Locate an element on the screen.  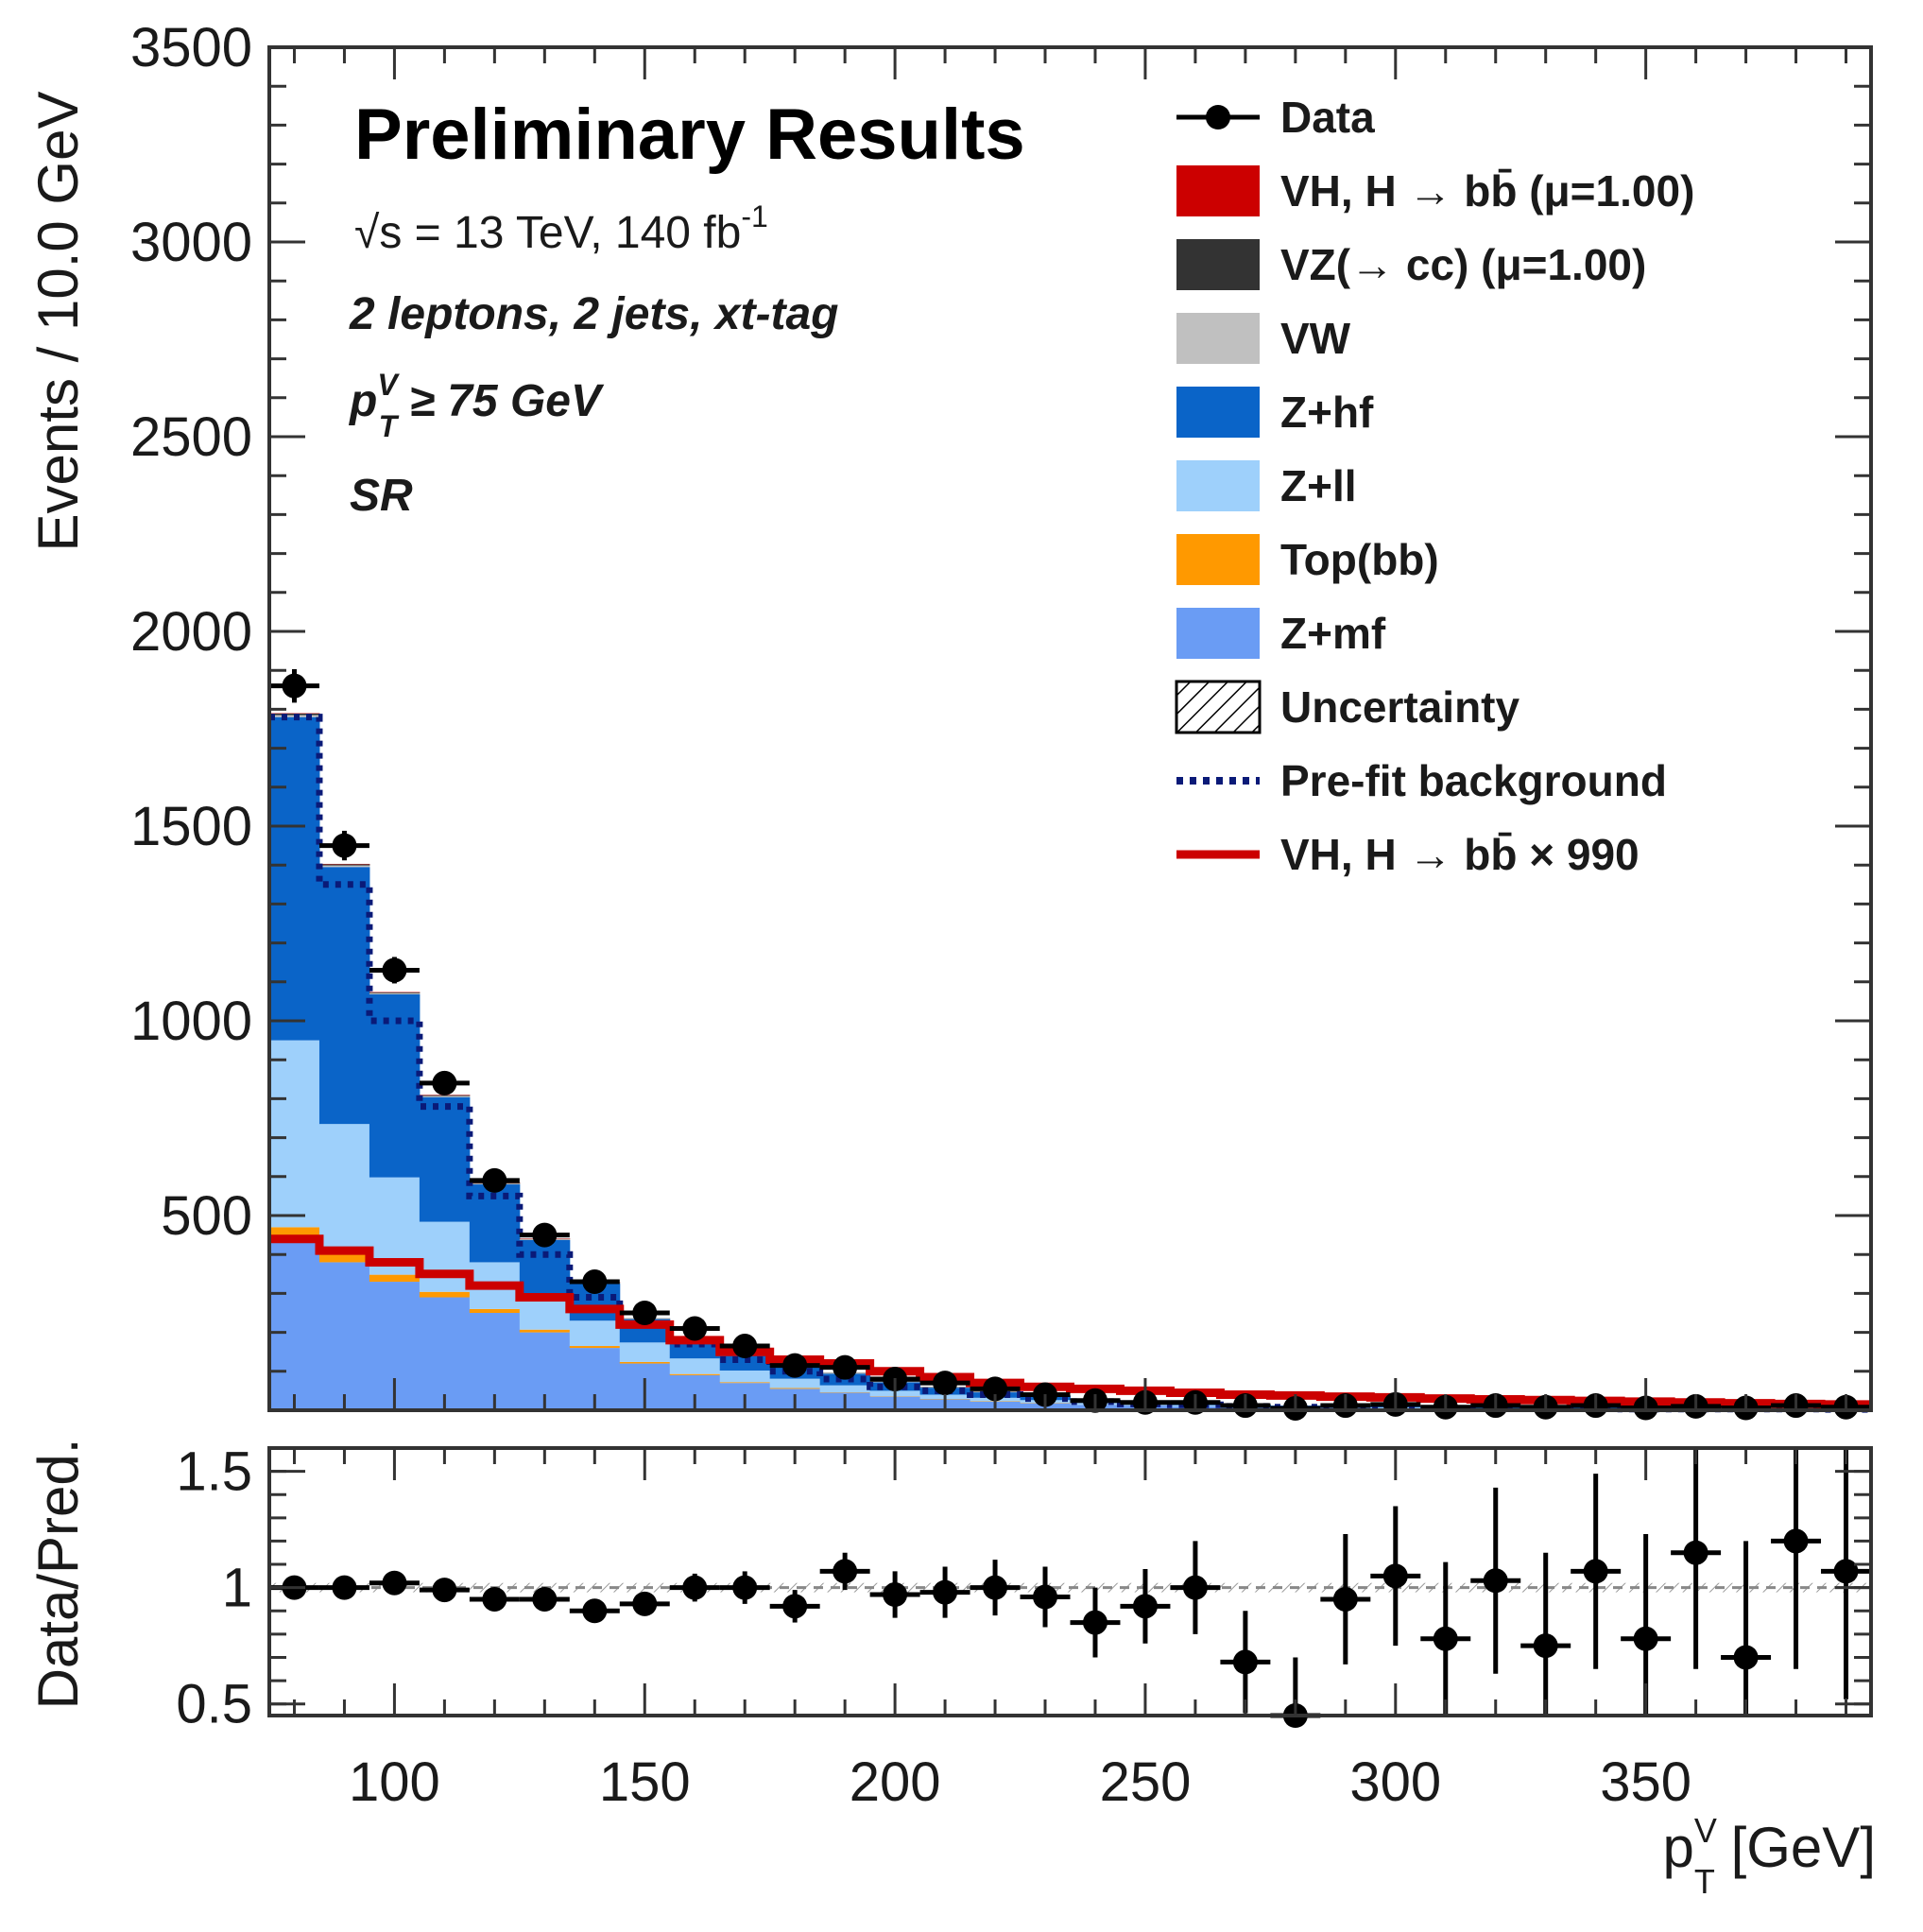
ptv-cut-label: pV T ≥ 75 GeV is located at coordinates (476, 405).